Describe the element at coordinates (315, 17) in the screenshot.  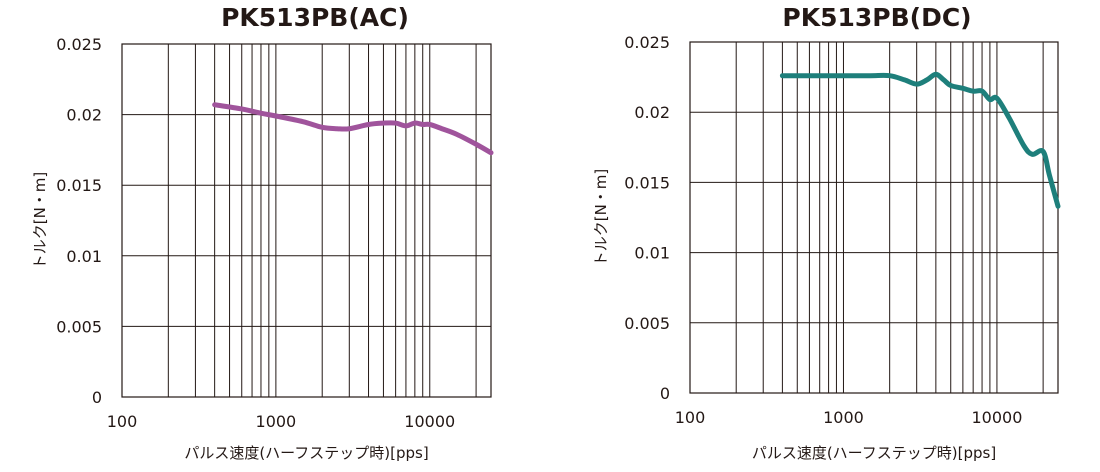
I see `chart-title: PK513PB(AC)` at that location.